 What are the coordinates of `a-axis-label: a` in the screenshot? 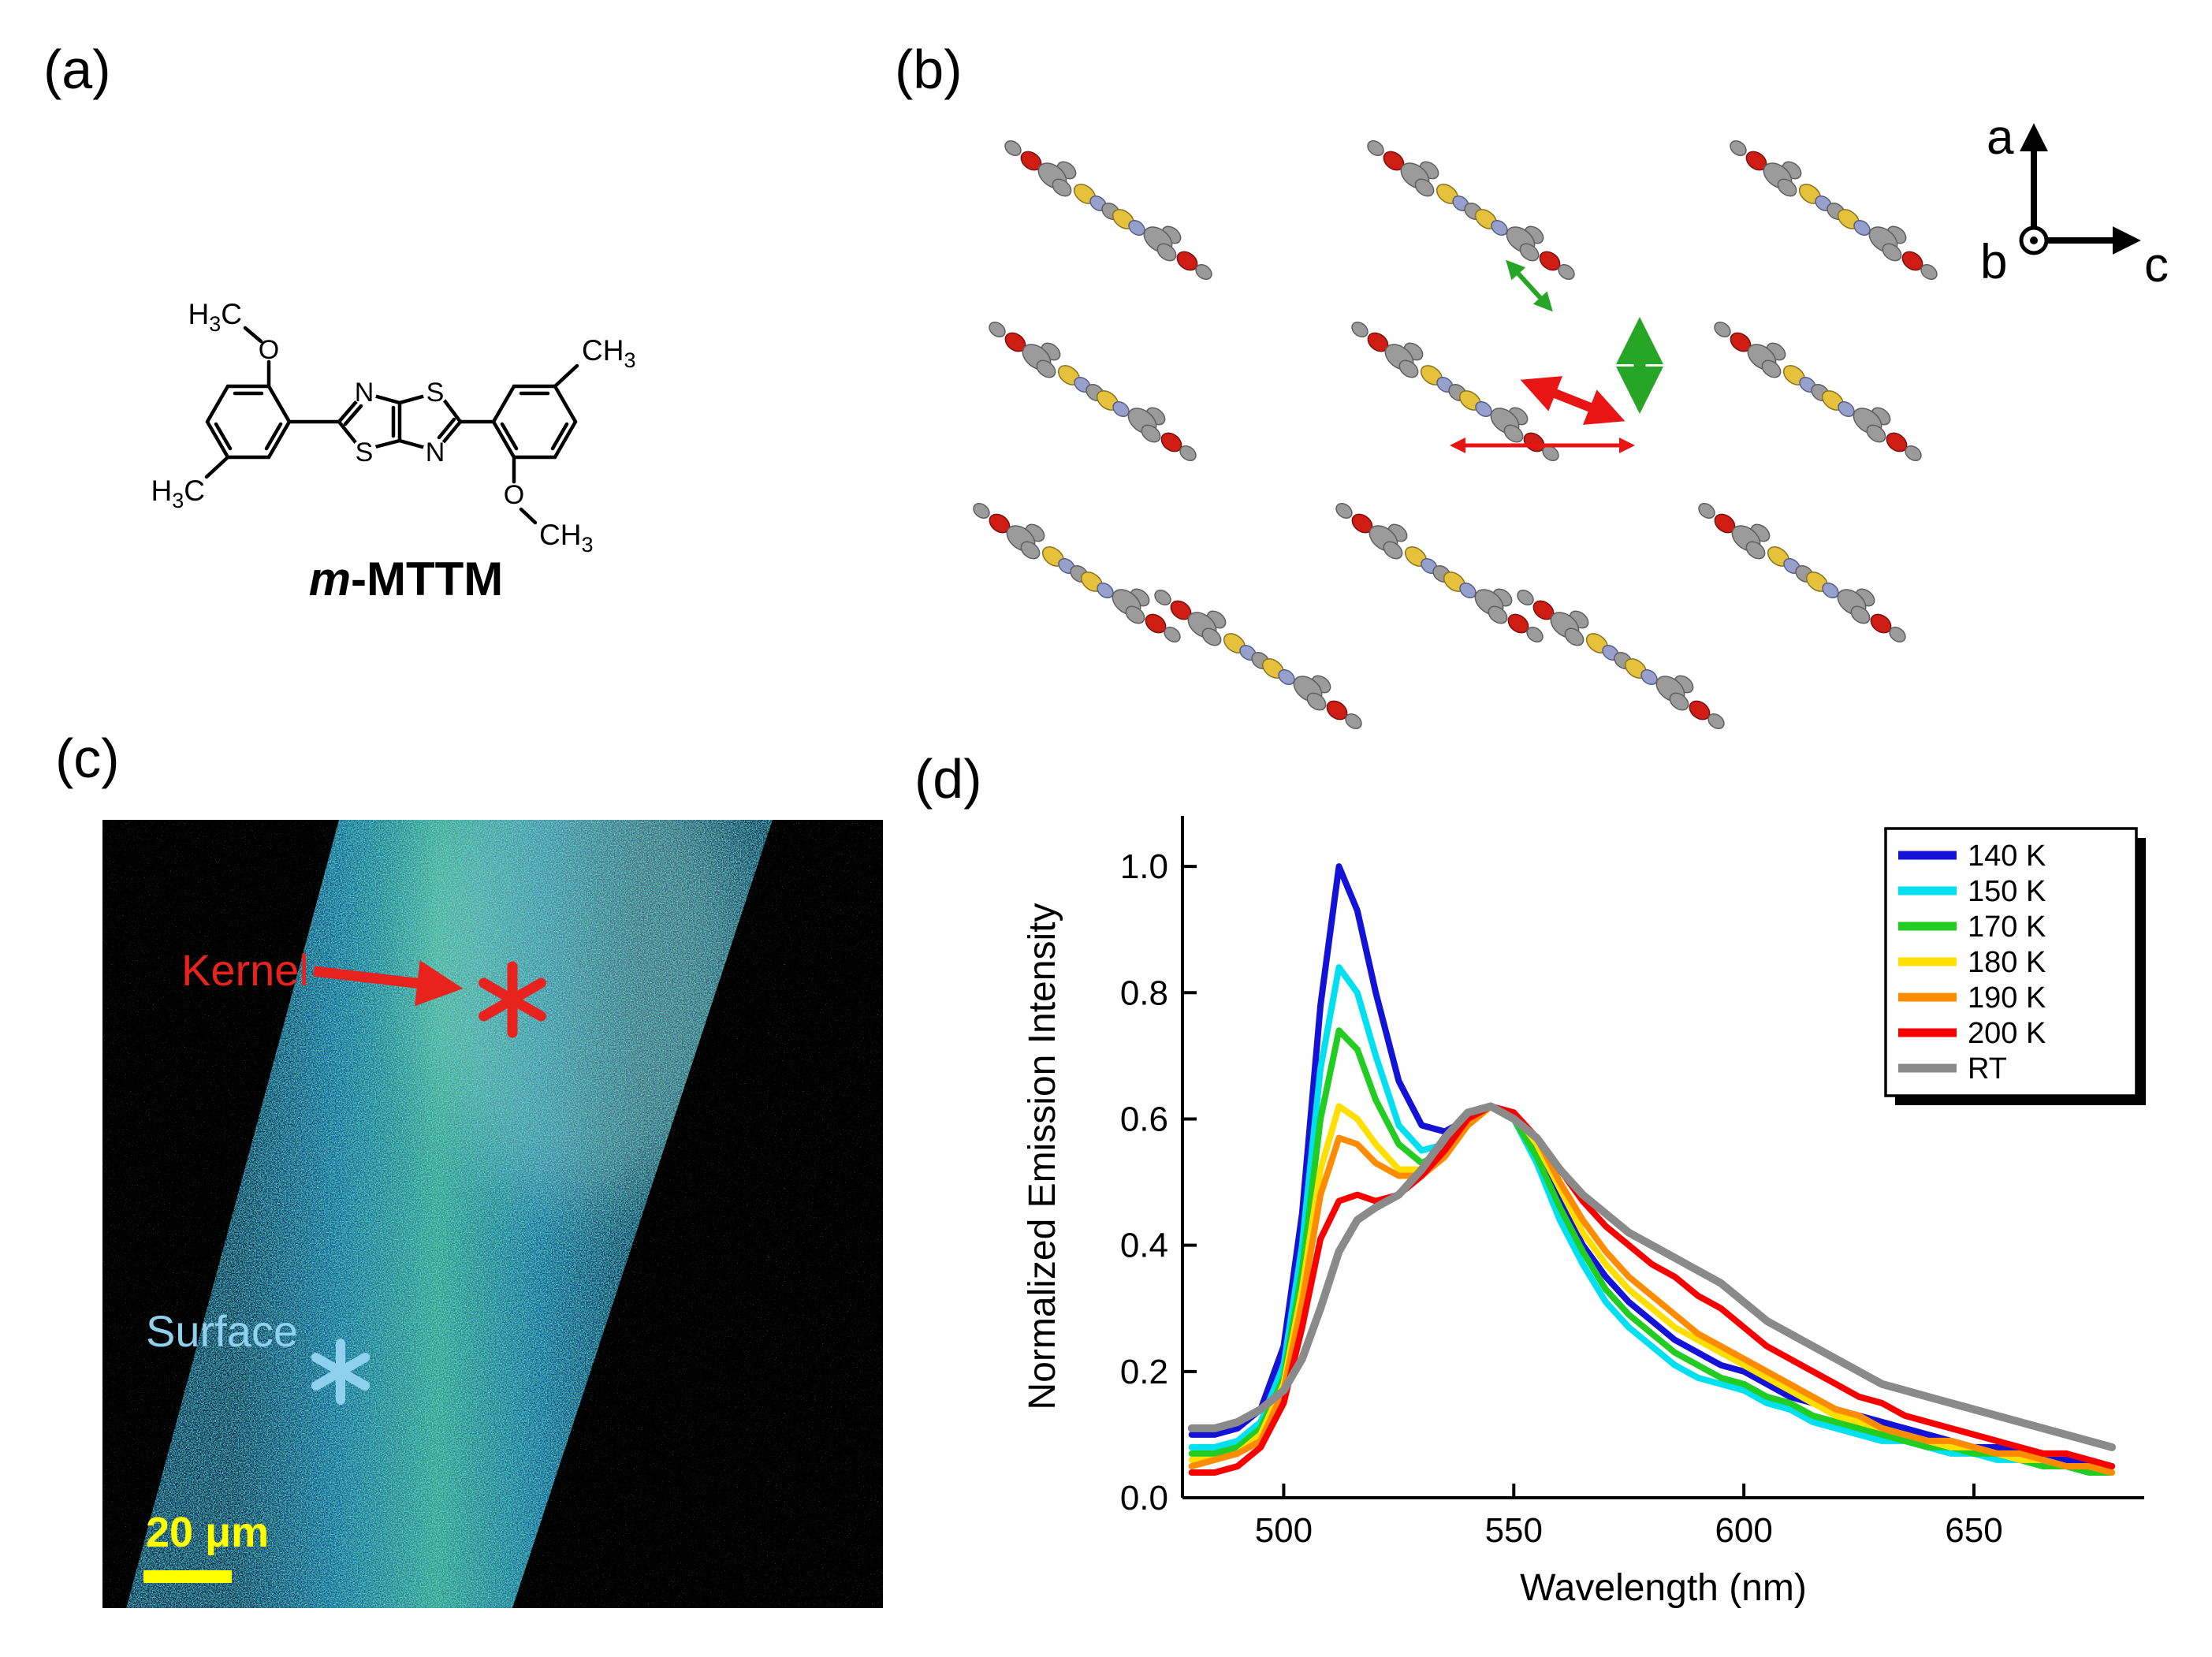 It's located at (2000, 137).